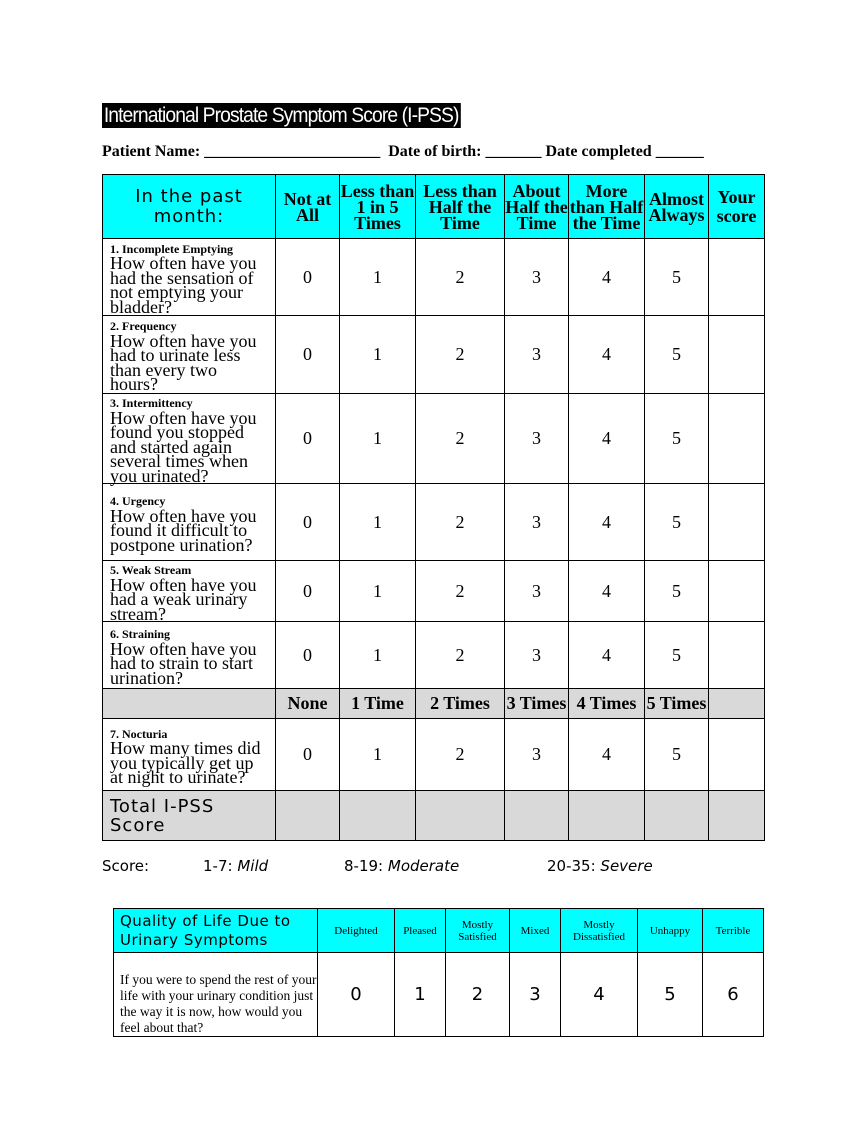 This screenshot has height=1122, width=866. I want to click on score-mild: 1-7: Mild, so click(235, 866).